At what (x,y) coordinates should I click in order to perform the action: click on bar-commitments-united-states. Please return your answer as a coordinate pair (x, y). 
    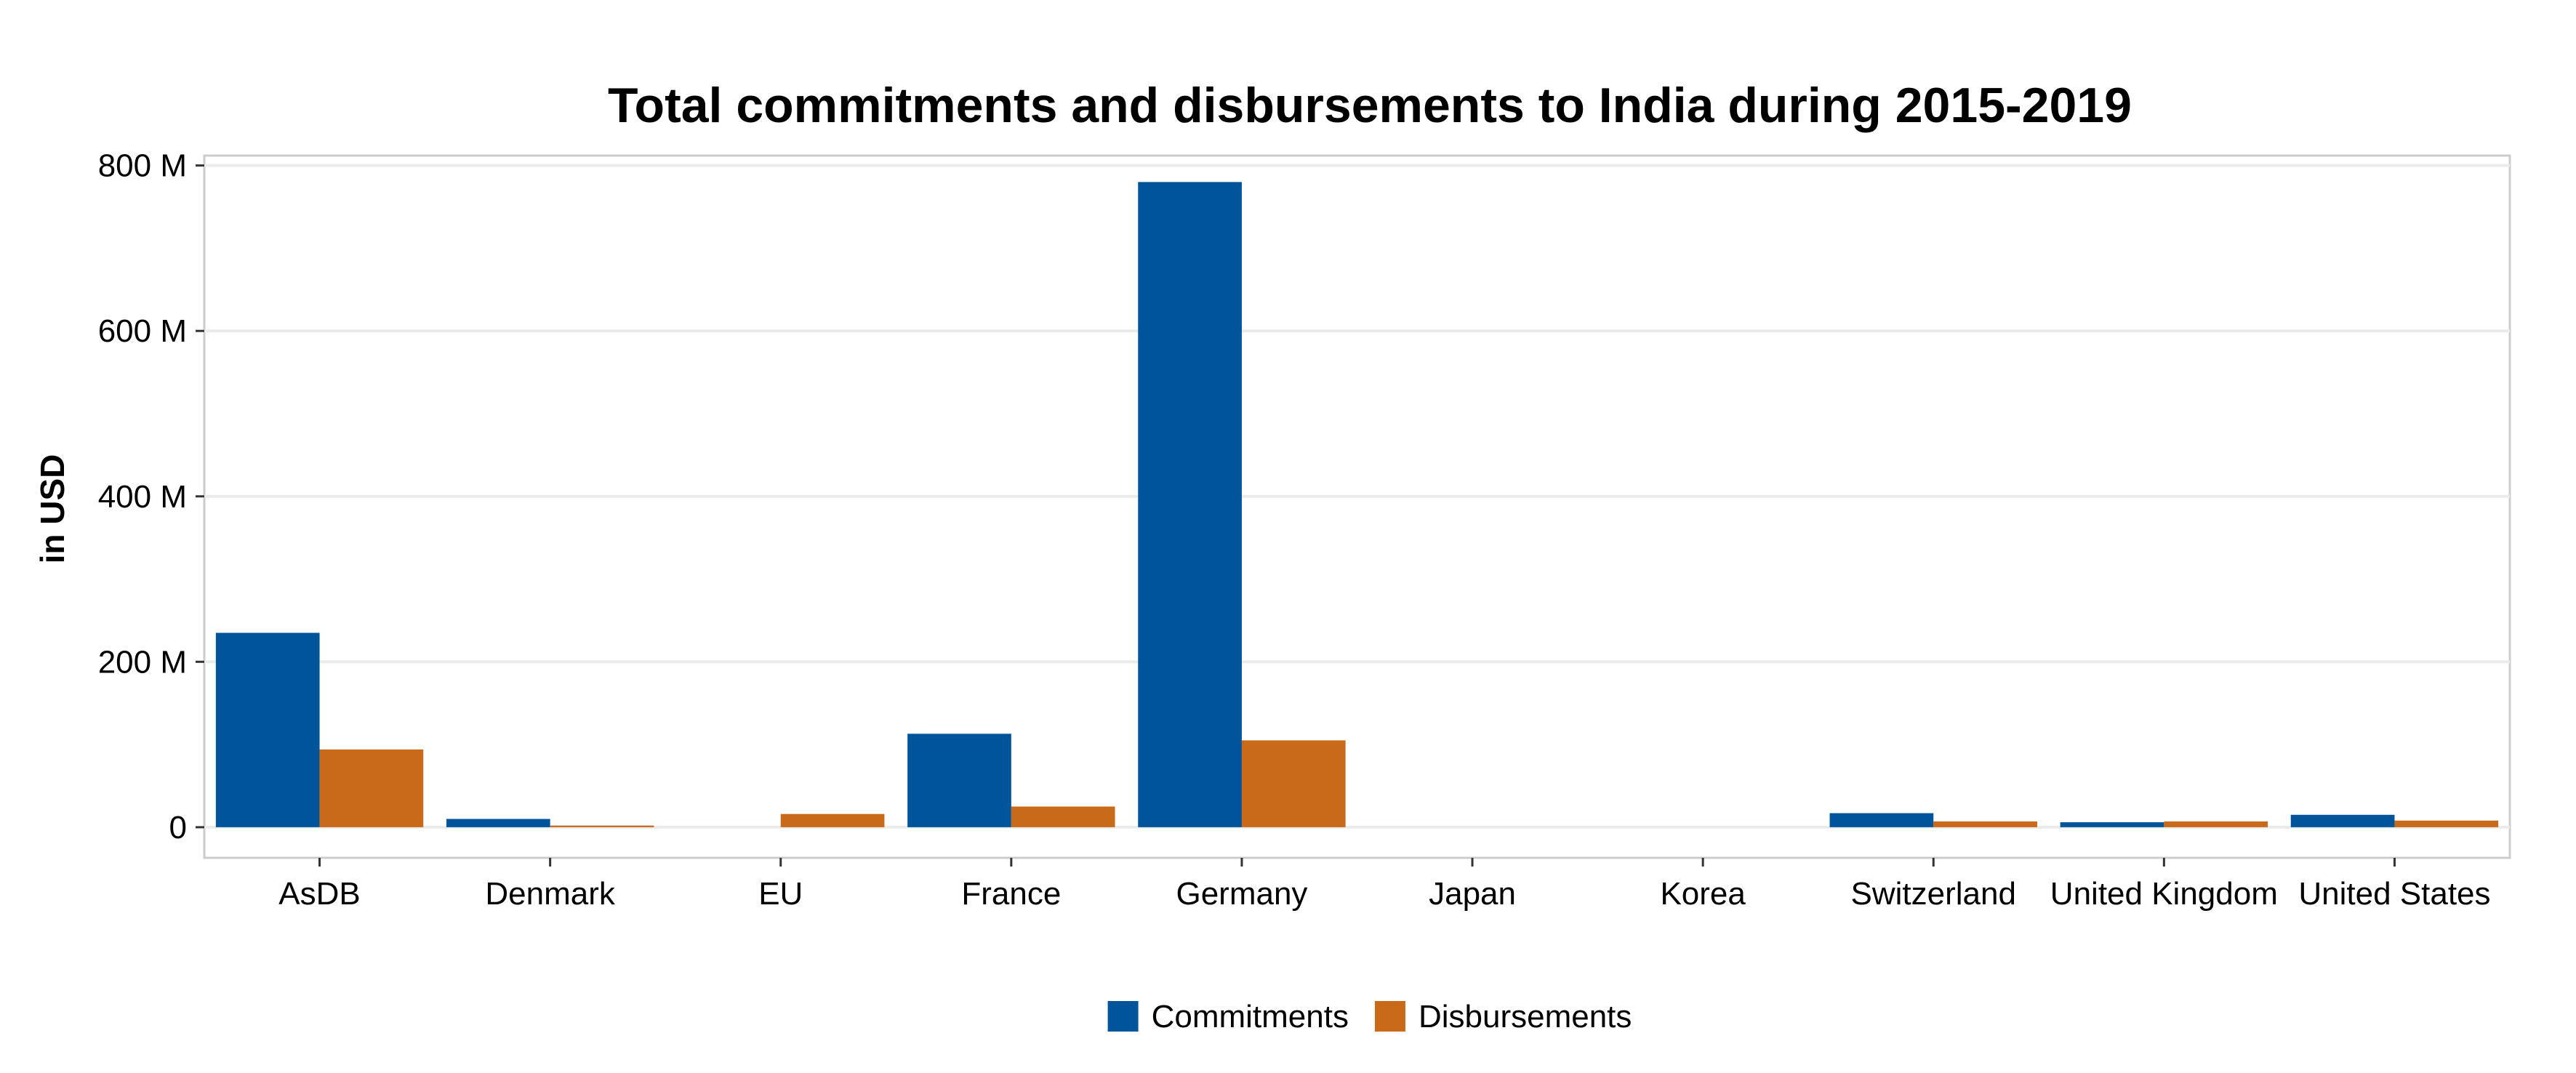
    Looking at the image, I should click on (2342, 821).